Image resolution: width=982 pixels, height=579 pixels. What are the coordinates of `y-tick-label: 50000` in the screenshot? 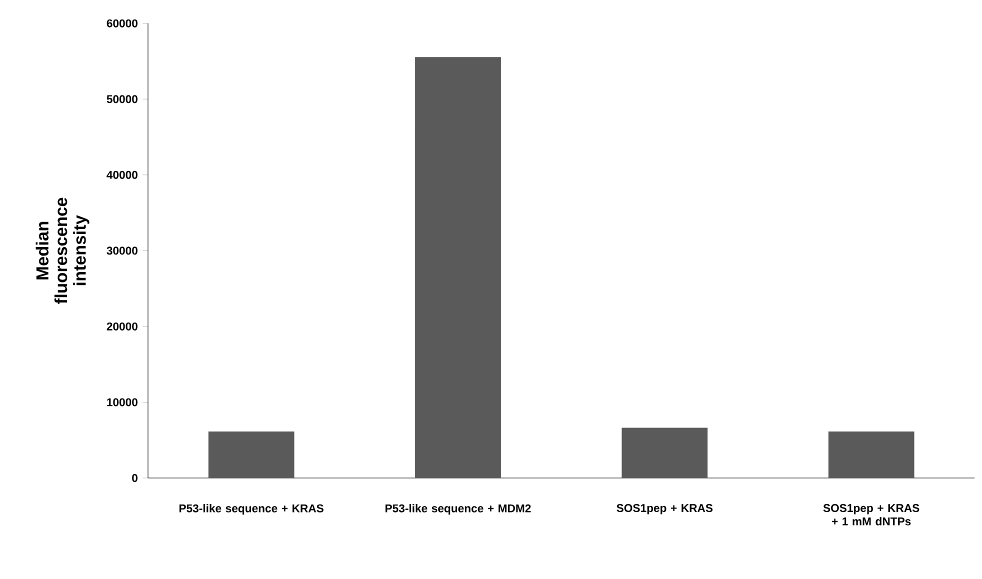 It's located at (122, 99).